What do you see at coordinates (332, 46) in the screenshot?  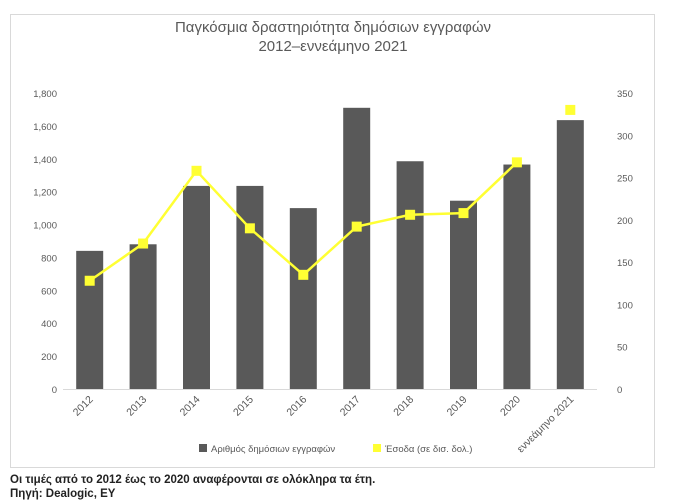 I see `chart-title-line-2: 2012–εννεάμηνο 2021` at bounding box center [332, 46].